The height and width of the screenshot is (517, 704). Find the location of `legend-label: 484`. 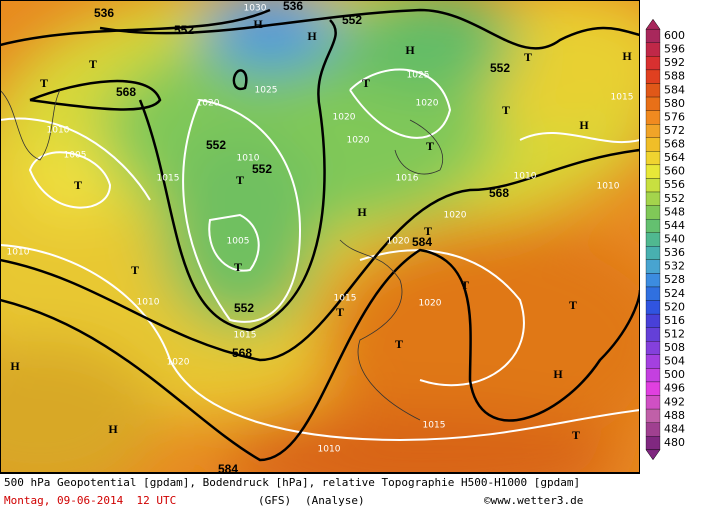

legend-label: 484 is located at coordinates (674, 428).